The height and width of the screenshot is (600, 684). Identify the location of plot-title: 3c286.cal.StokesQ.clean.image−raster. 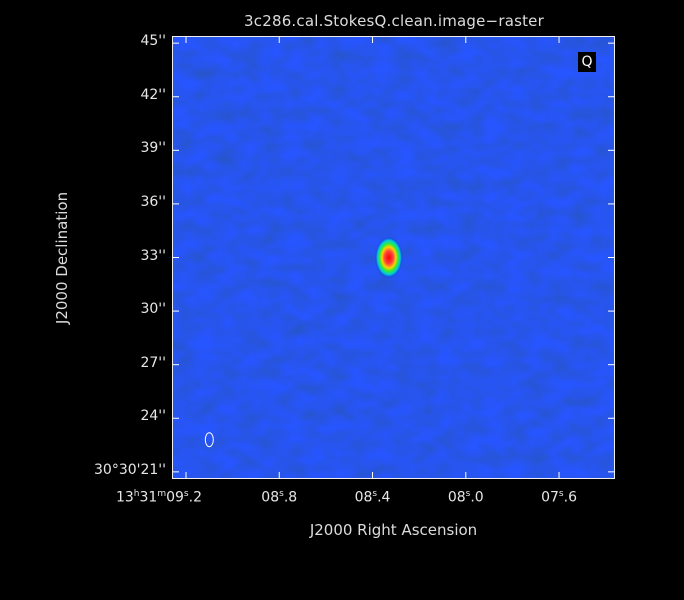
(394, 21).